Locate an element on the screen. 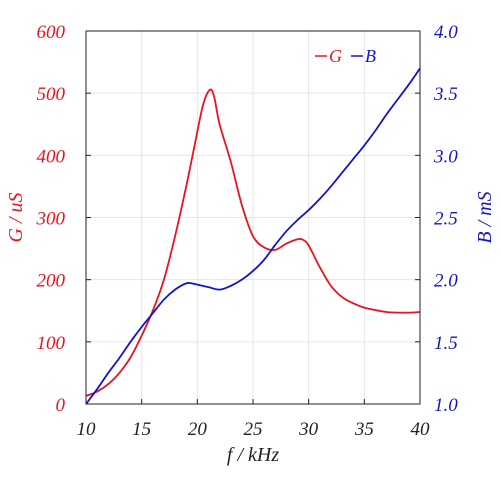 The image size is (500, 489). y-right-tick-label: 4.0 is located at coordinates (446, 32).